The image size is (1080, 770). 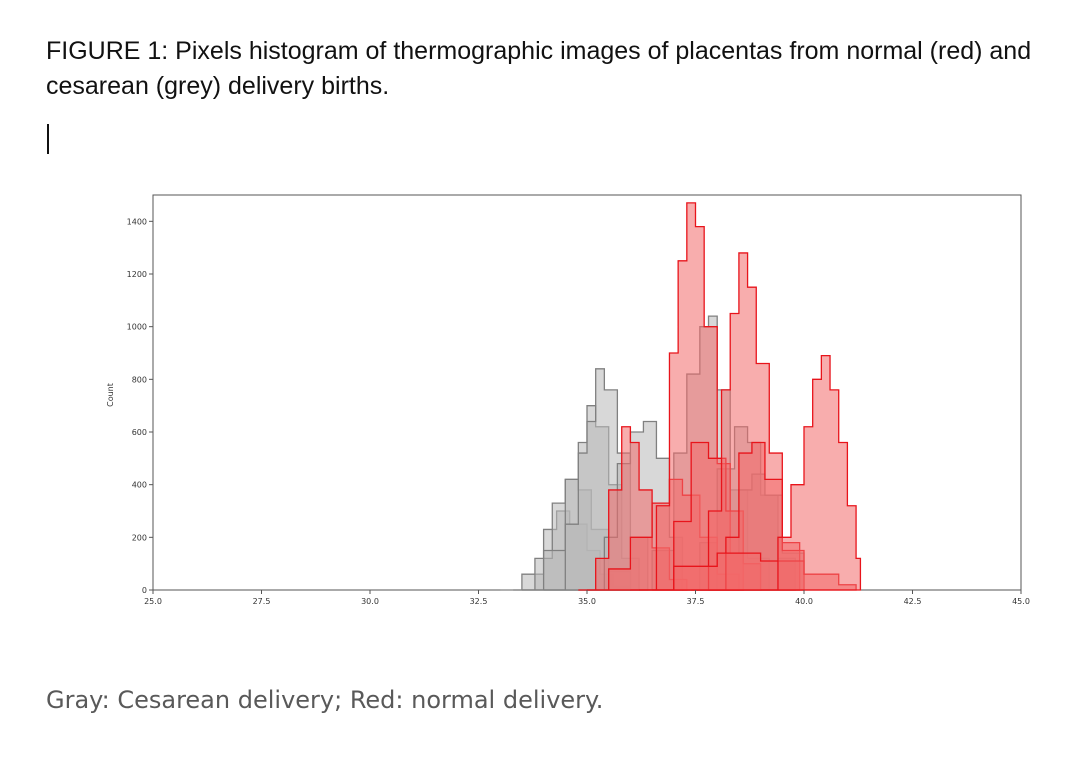 What do you see at coordinates (137, 221) in the screenshot?
I see `y-tick-label: 1400` at bounding box center [137, 221].